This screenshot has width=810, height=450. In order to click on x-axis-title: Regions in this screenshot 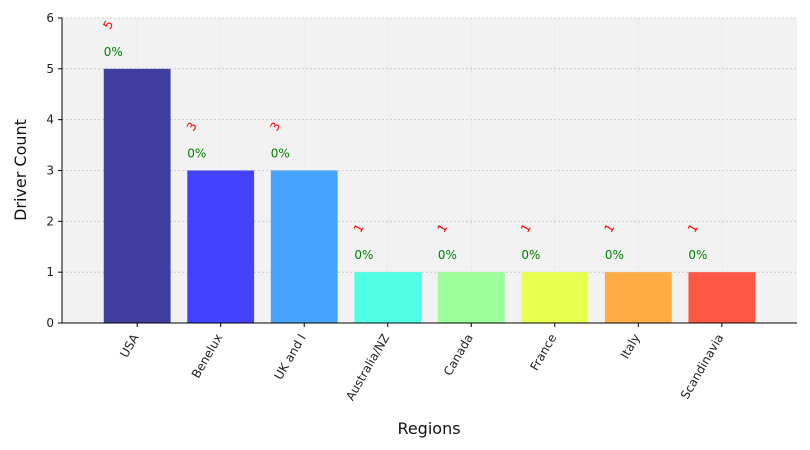, I will do `click(428, 428)`.